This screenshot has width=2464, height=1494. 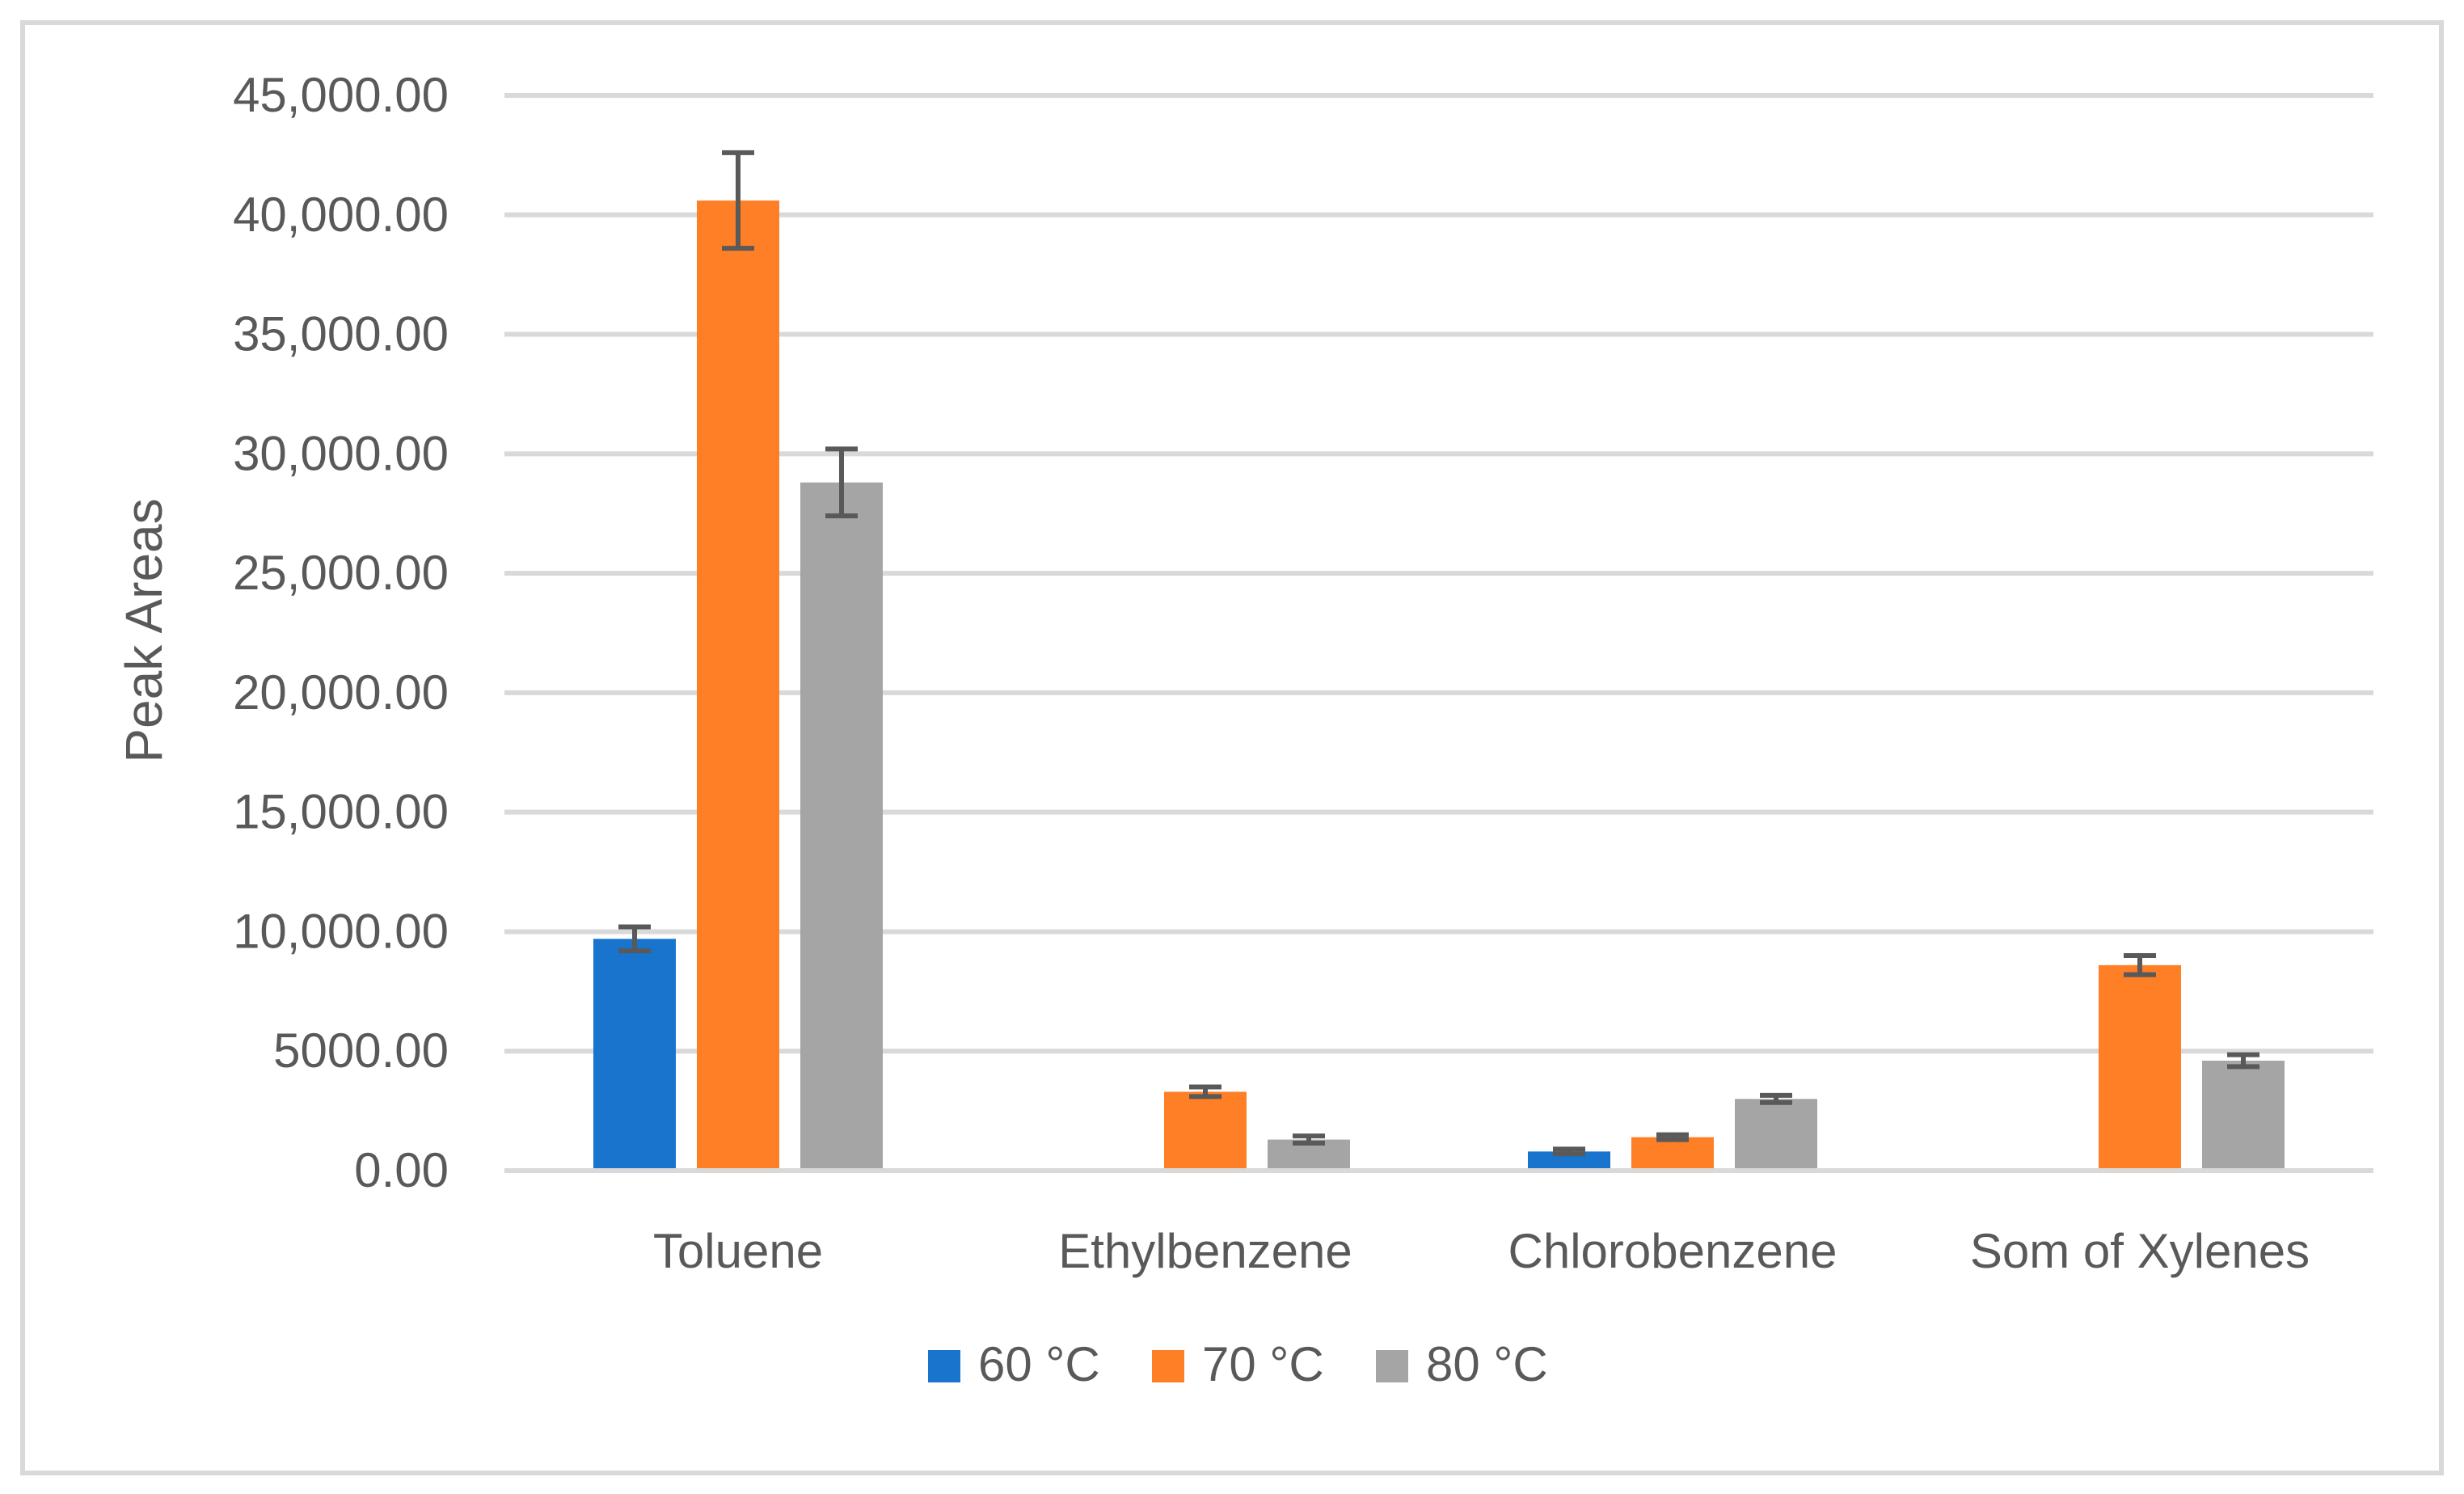 I want to click on bar-toluene-60-c, so click(x=634, y=1055).